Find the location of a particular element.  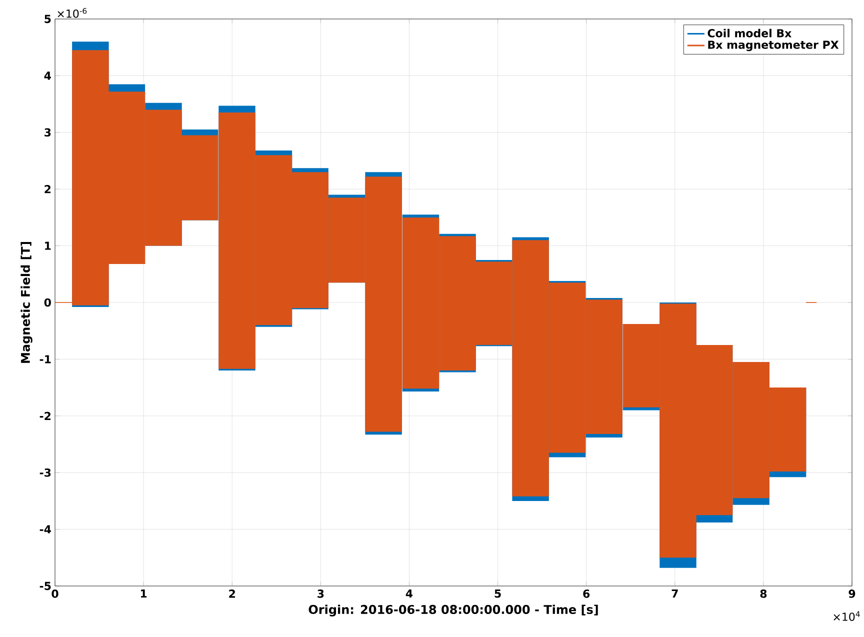

x-axis-title: Origin: 2016-06-18 08:00:00.000 - Time [s] is located at coordinates (453, 610).